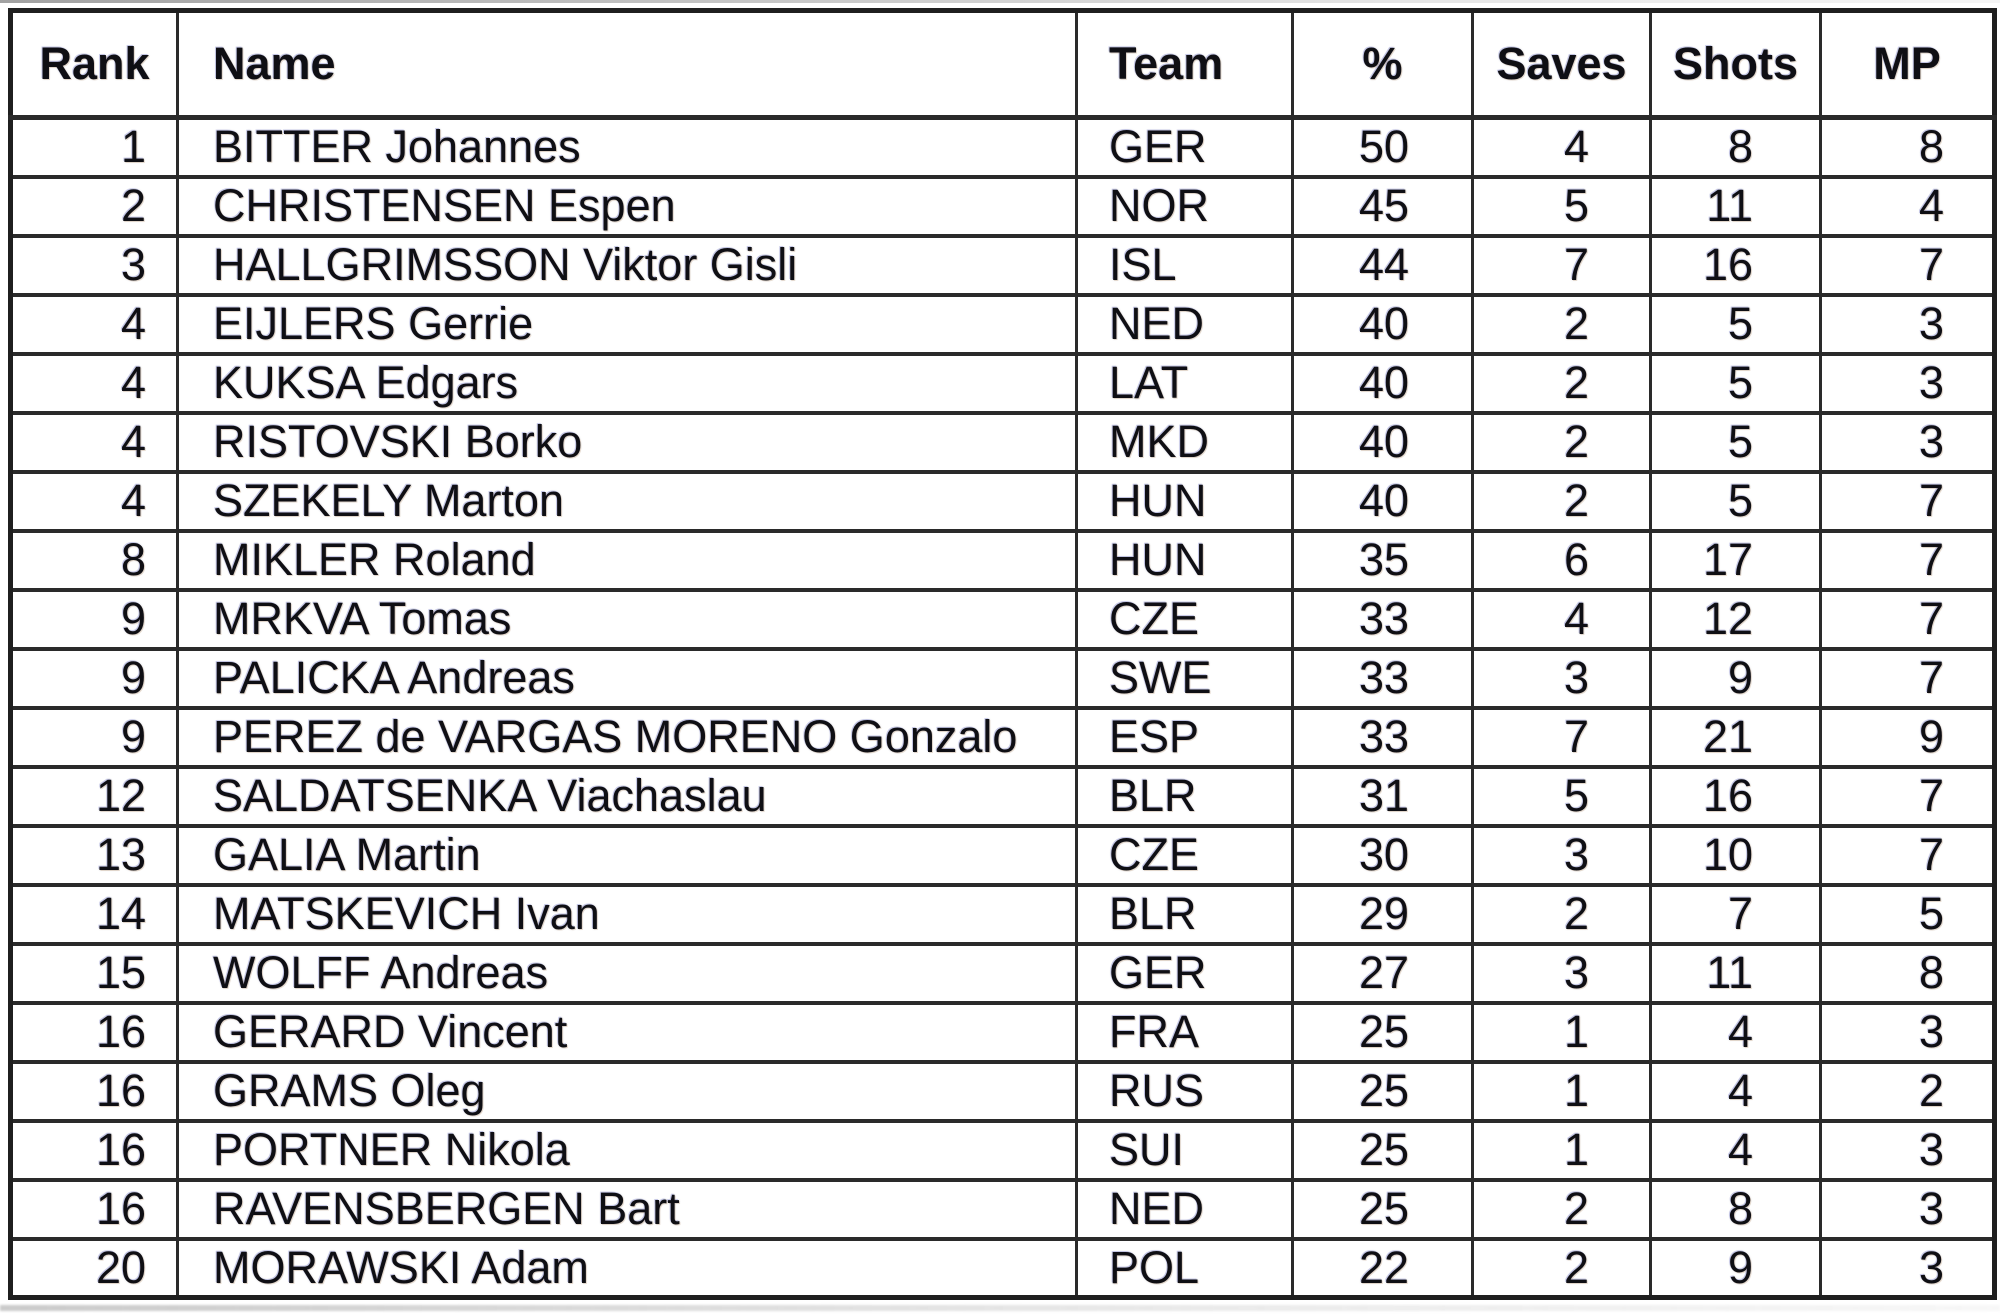 The height and width of the screenshot is (1315, 2000). Describe the element at coordinates (627, 1209) in the screenshot. I see `cell-name: RAVENSBERGEN Bart` at that location.